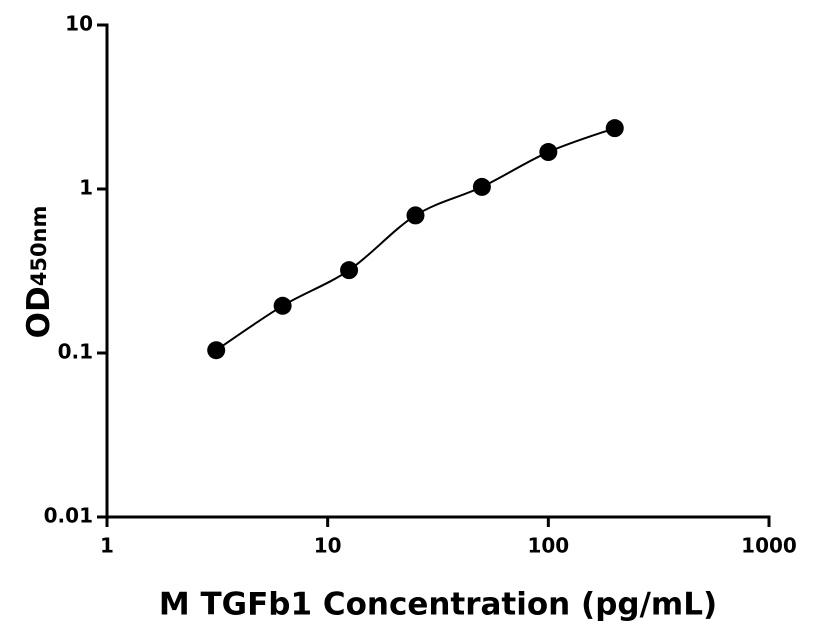 This screenshot has height=640, width=816. What do you see at coordinates (769, 546) in the screenshot?
I see `x-tick-label: 1000` at bounding box center [769, 546].